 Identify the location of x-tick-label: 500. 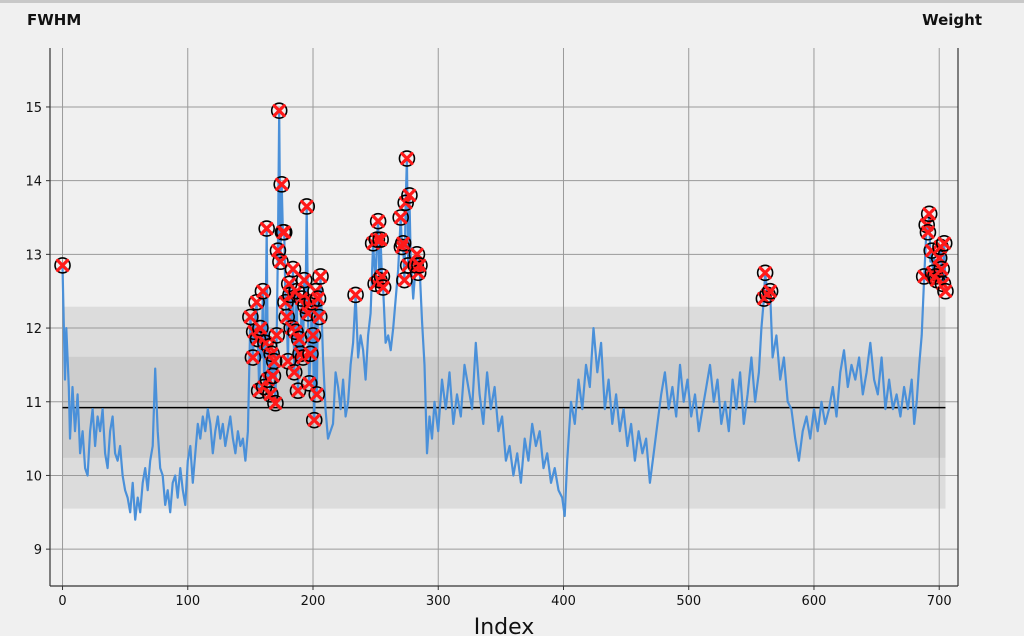
(688, 601).